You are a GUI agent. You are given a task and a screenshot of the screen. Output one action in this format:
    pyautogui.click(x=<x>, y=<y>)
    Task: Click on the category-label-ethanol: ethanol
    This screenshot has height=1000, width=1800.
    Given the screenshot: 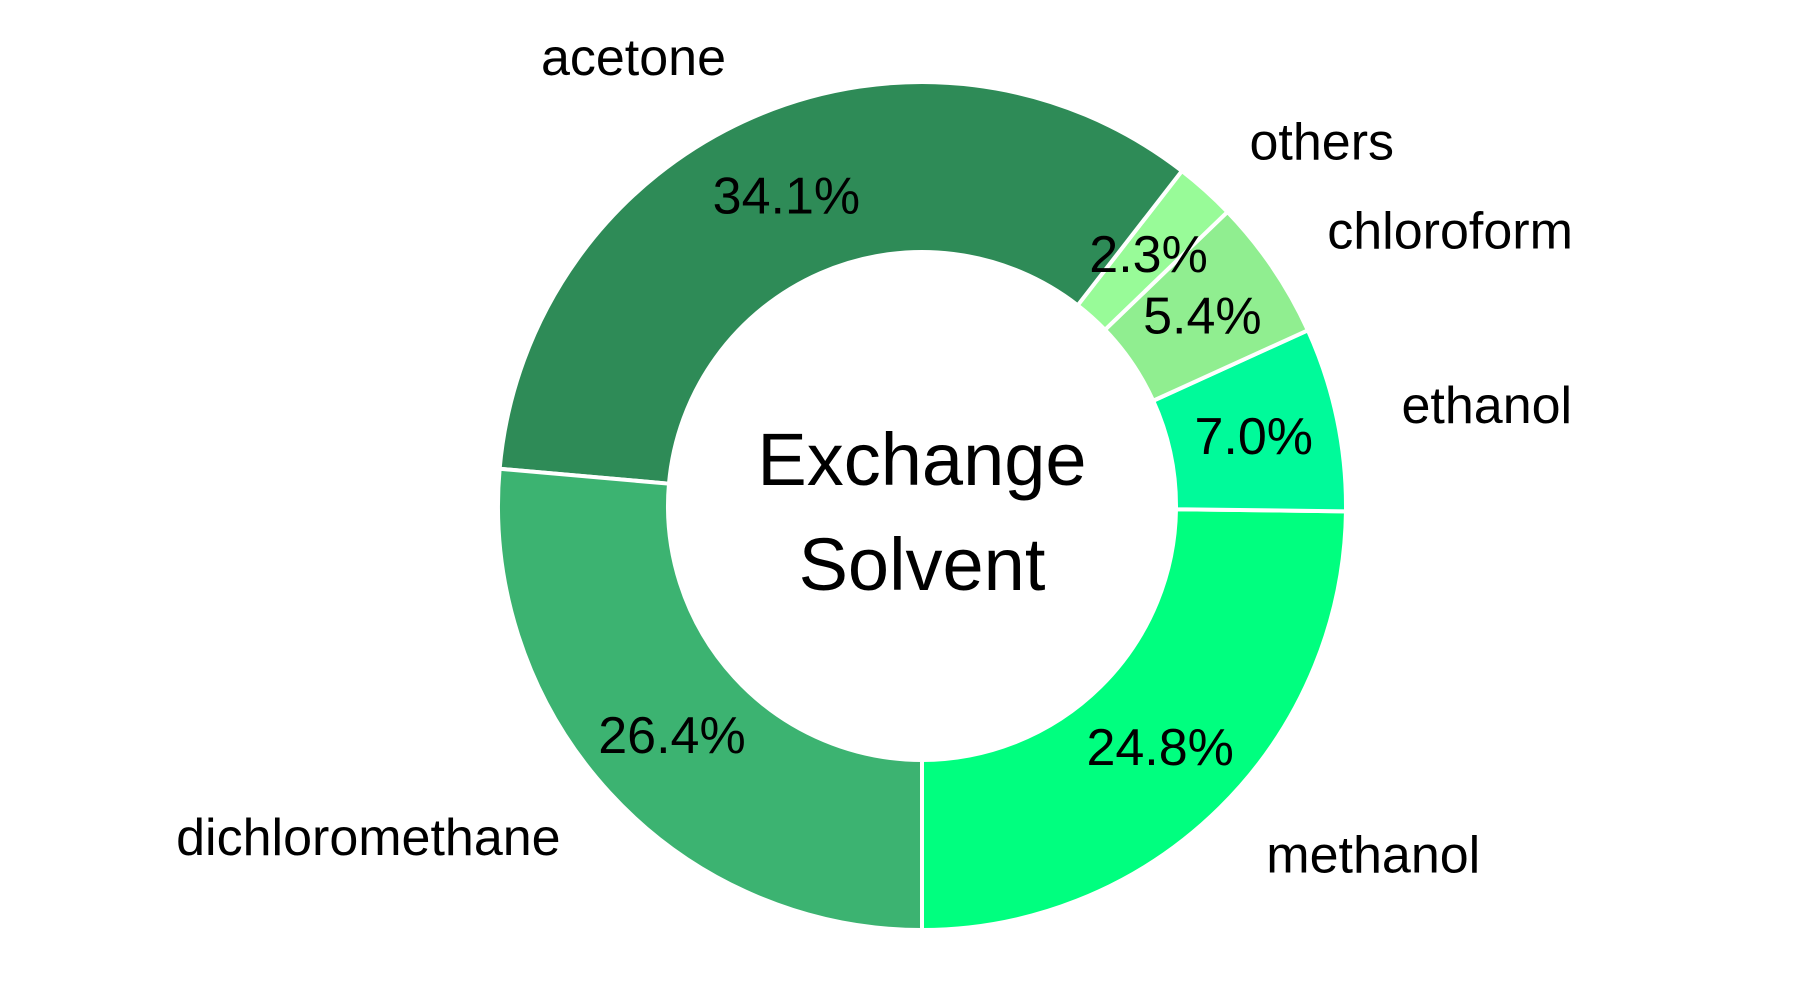 What is the action you would take?
    pyautogui.click(x=1487, y=406)
    